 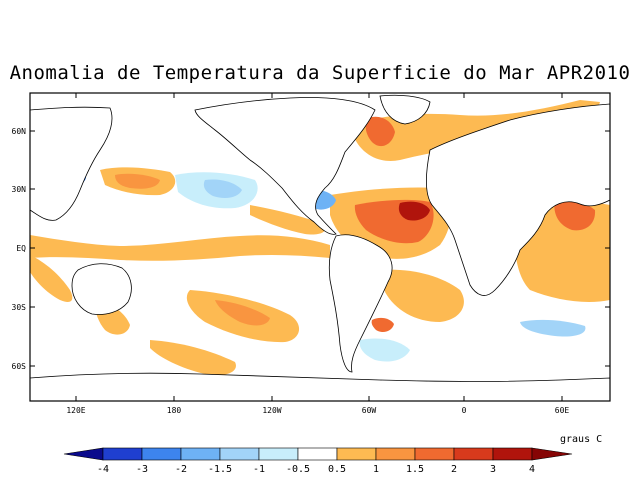 I want to click on warm-anomaly-south-pacific-core, so click(x=242, y=313).